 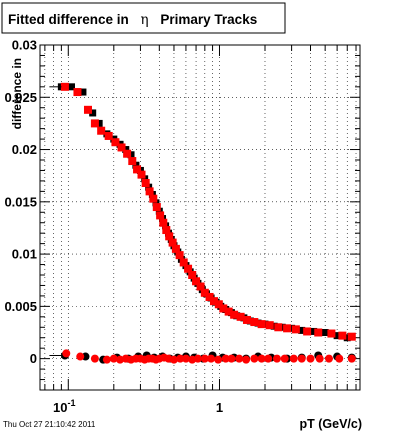 What do you see at coordinates (24, 254) in the screenshot?
I see `y-tick-label: 0.01` at bounding box center [24, 254].